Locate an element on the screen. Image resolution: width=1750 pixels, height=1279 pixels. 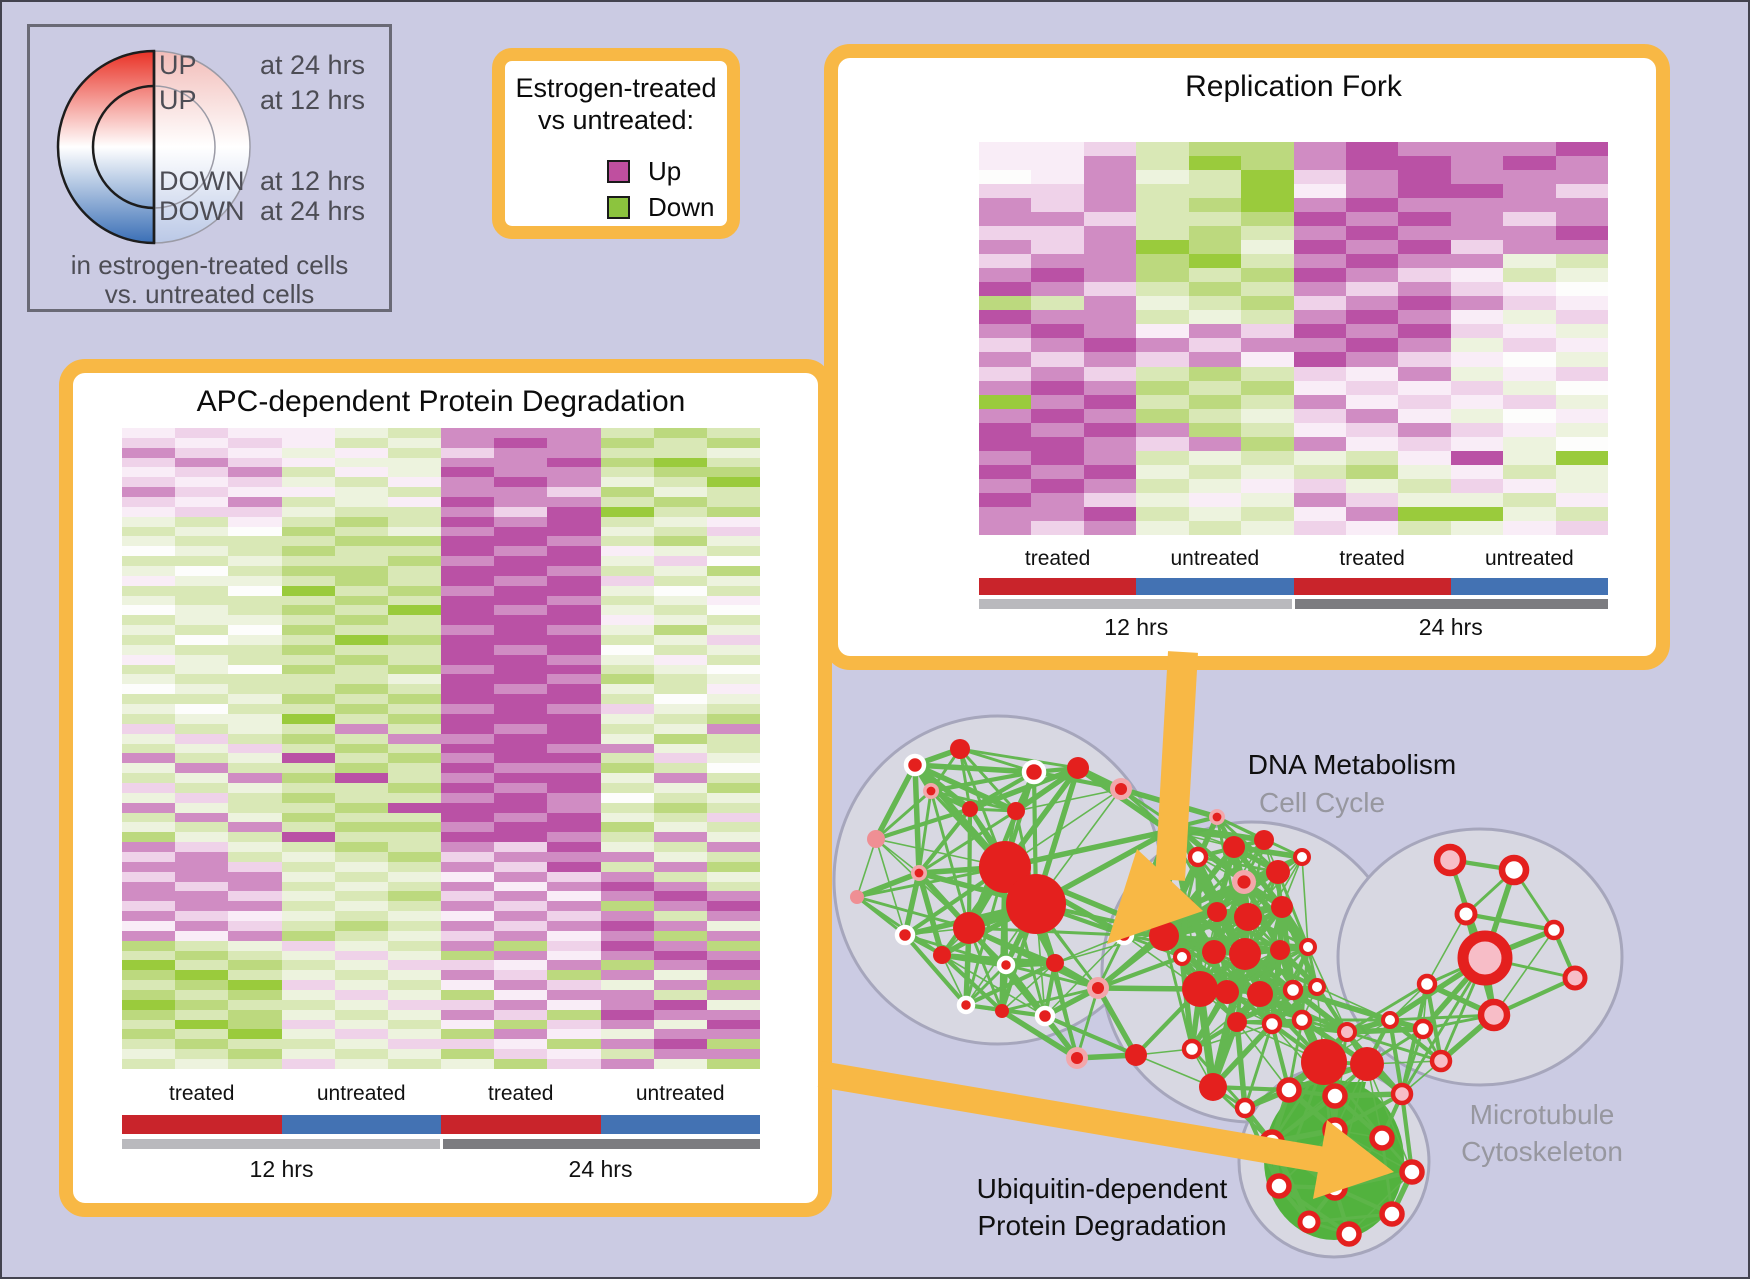
rf-condition-bars is located at coordinates (1293, 586).